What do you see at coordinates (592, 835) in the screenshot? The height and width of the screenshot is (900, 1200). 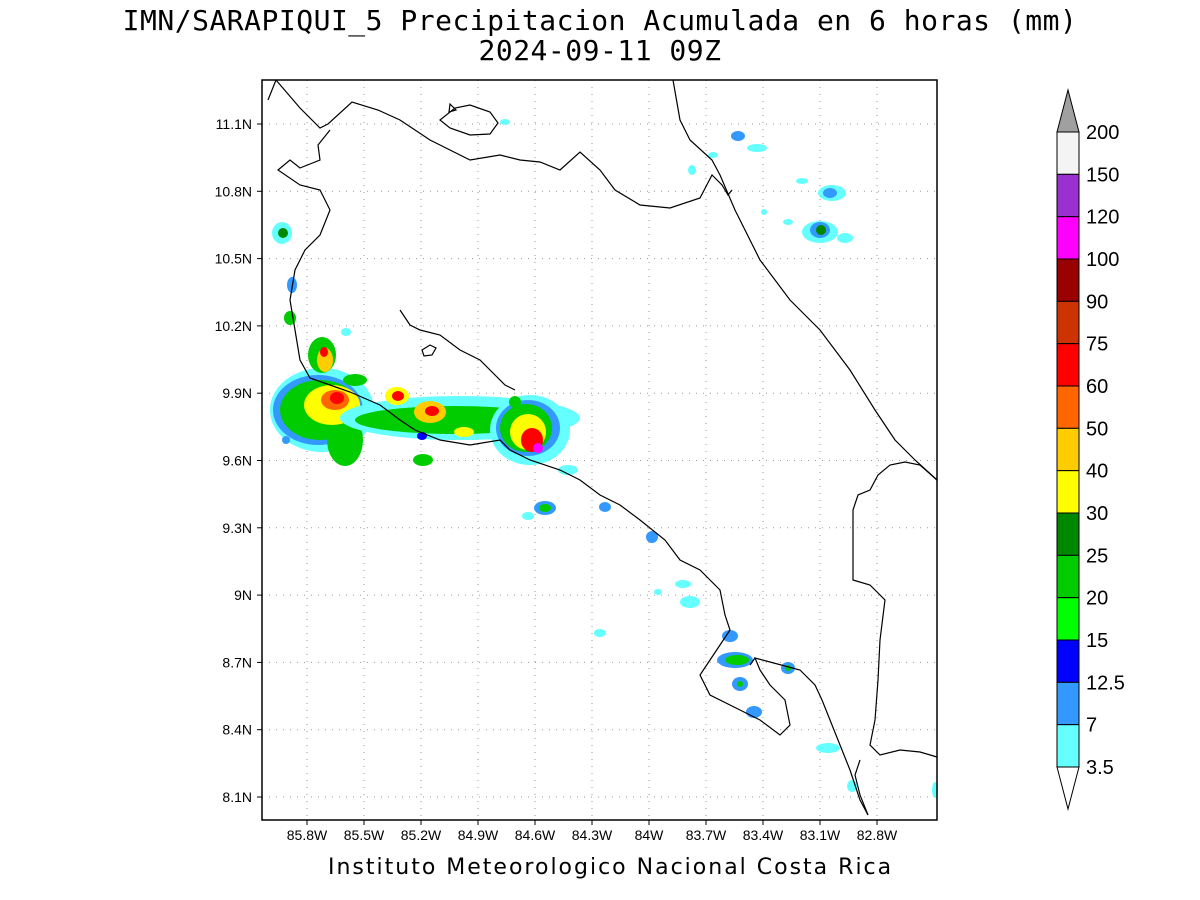 I see `lon-tick-label: 84.3W` at bounding box center [592, 835].